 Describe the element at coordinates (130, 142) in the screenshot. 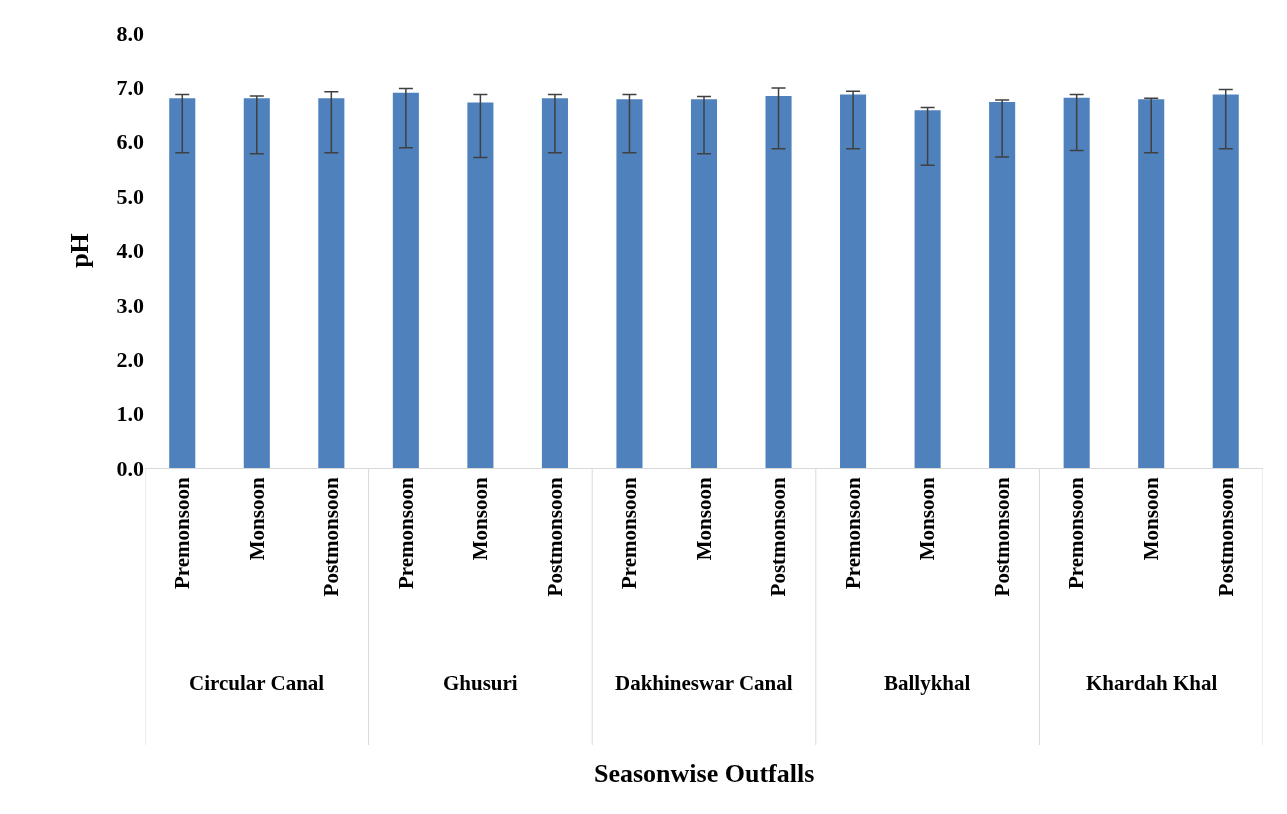

I see `y-tick-label: 6.0` at that location.